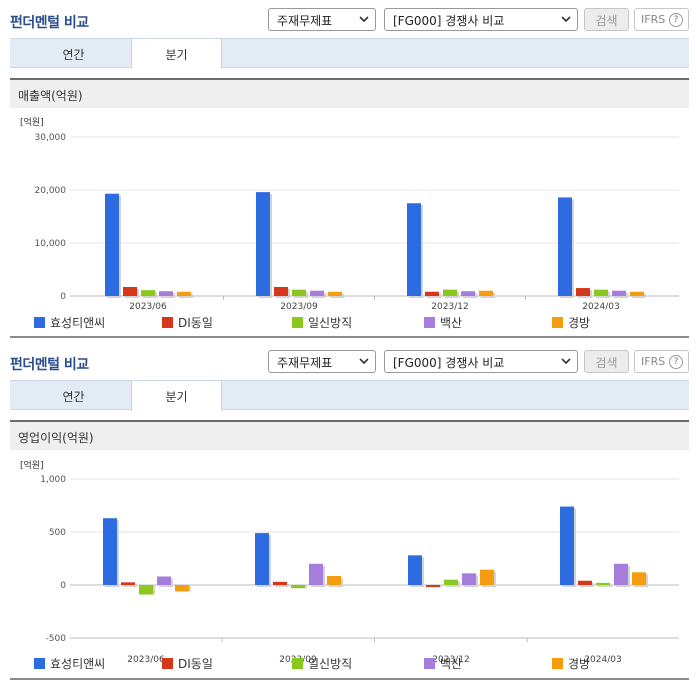 The image size is (696, 684). I want to click on y-tick-label: 1,000, so click(53, 480).